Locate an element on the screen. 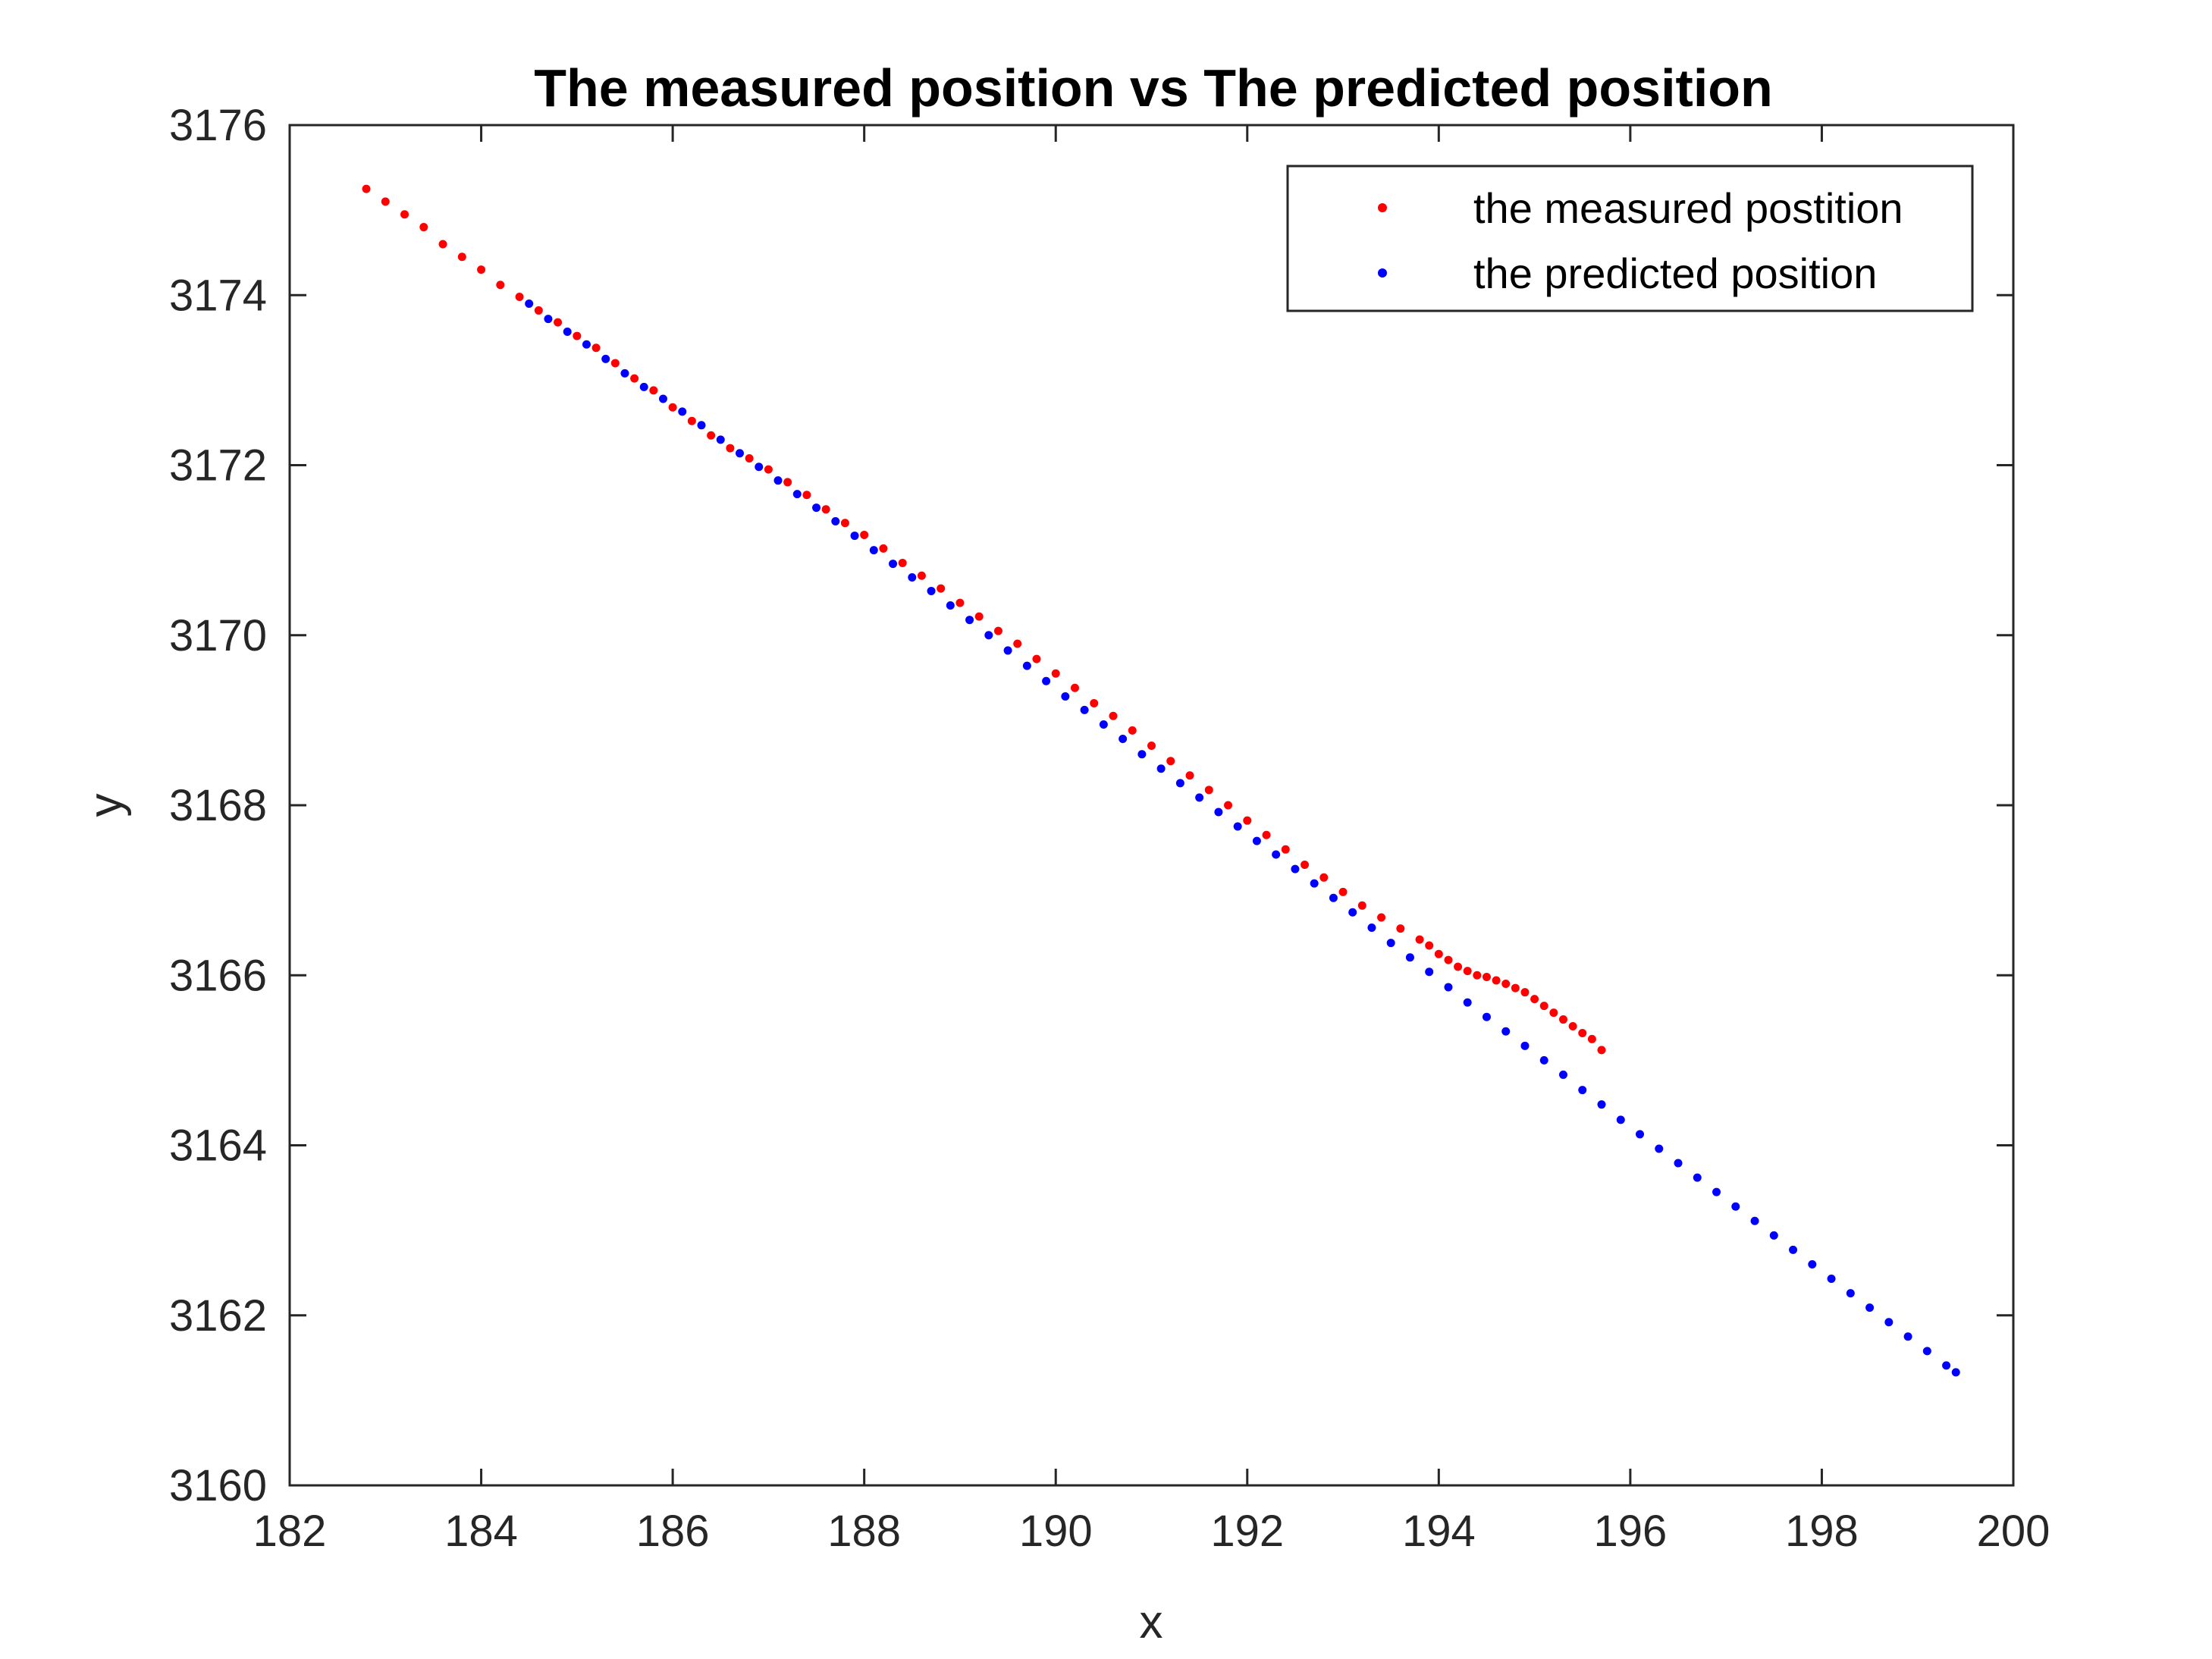 The height and width of the screenshot is (1659, 2212). y-tick-label: 3164 is located at coordinates (218, 1146).